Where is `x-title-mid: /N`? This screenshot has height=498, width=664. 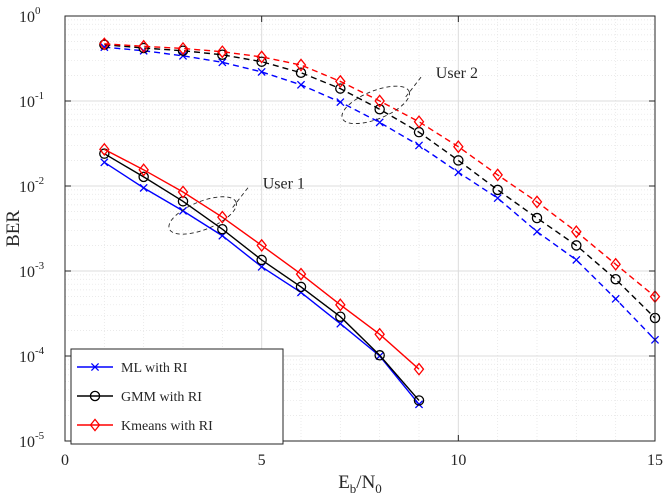
x-title-mid: /N is located at coordinates (365, 482).